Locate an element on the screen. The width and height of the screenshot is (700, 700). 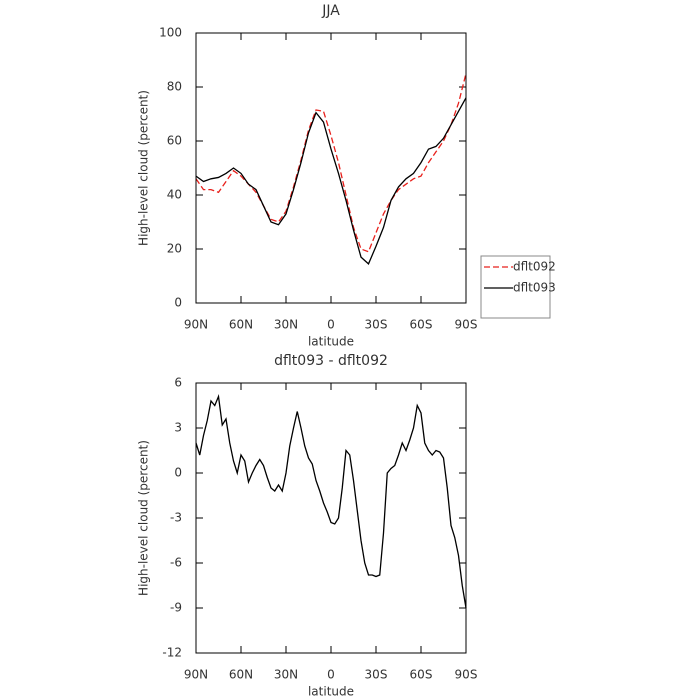
y-tick-label: 3 is located at coordinates (178, 428).